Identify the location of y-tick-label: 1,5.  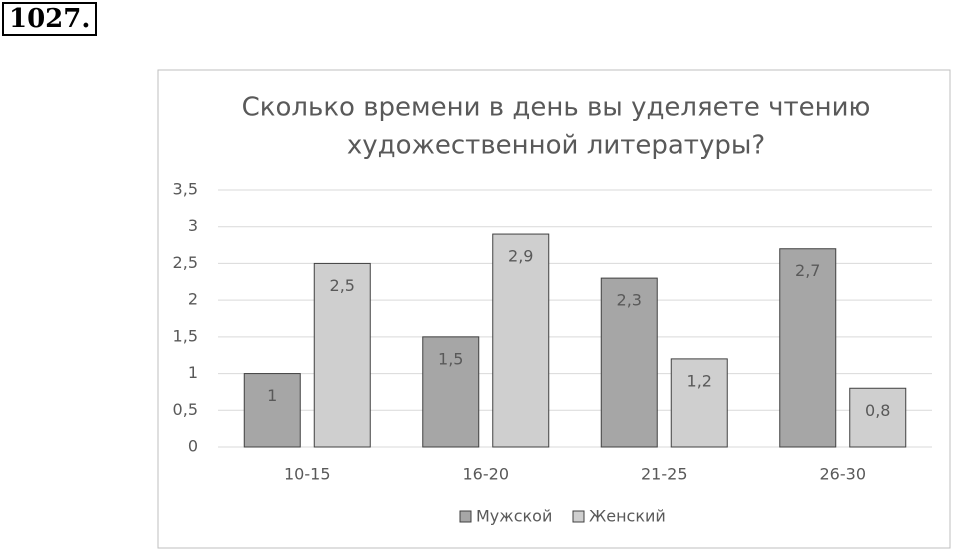
(185, 335).